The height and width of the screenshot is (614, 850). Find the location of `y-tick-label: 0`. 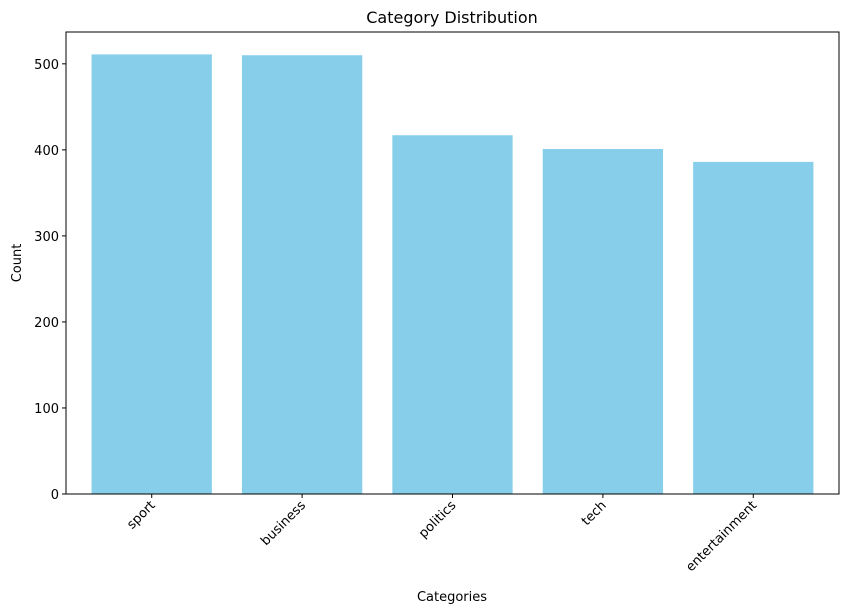

y-tick-label: 0 is located at coordinates (55, 495).